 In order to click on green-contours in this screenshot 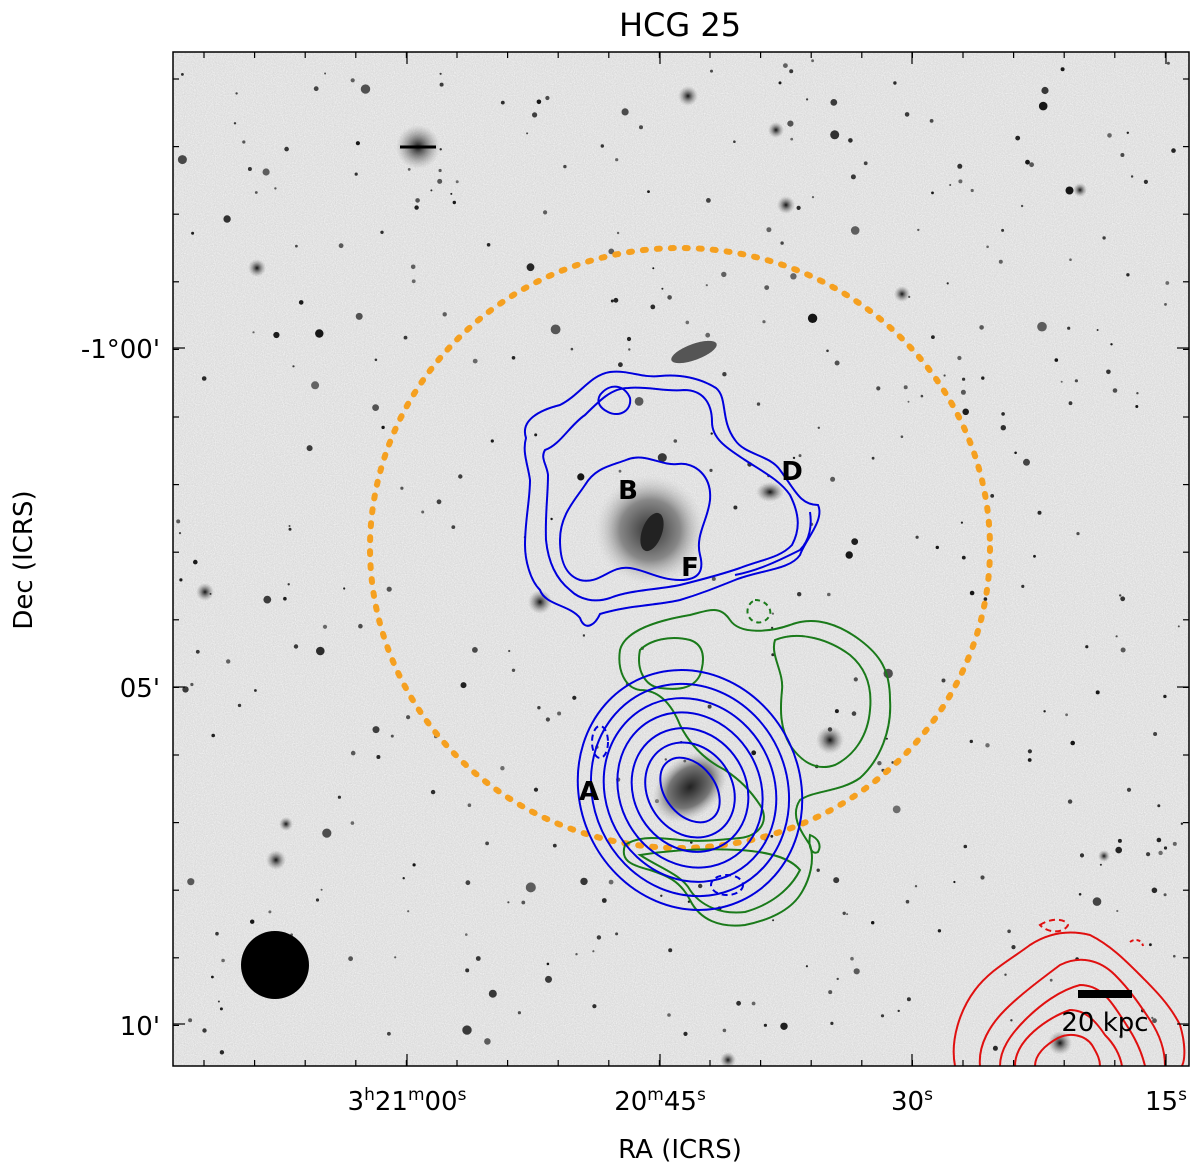, I will do `click(755, 762)`.